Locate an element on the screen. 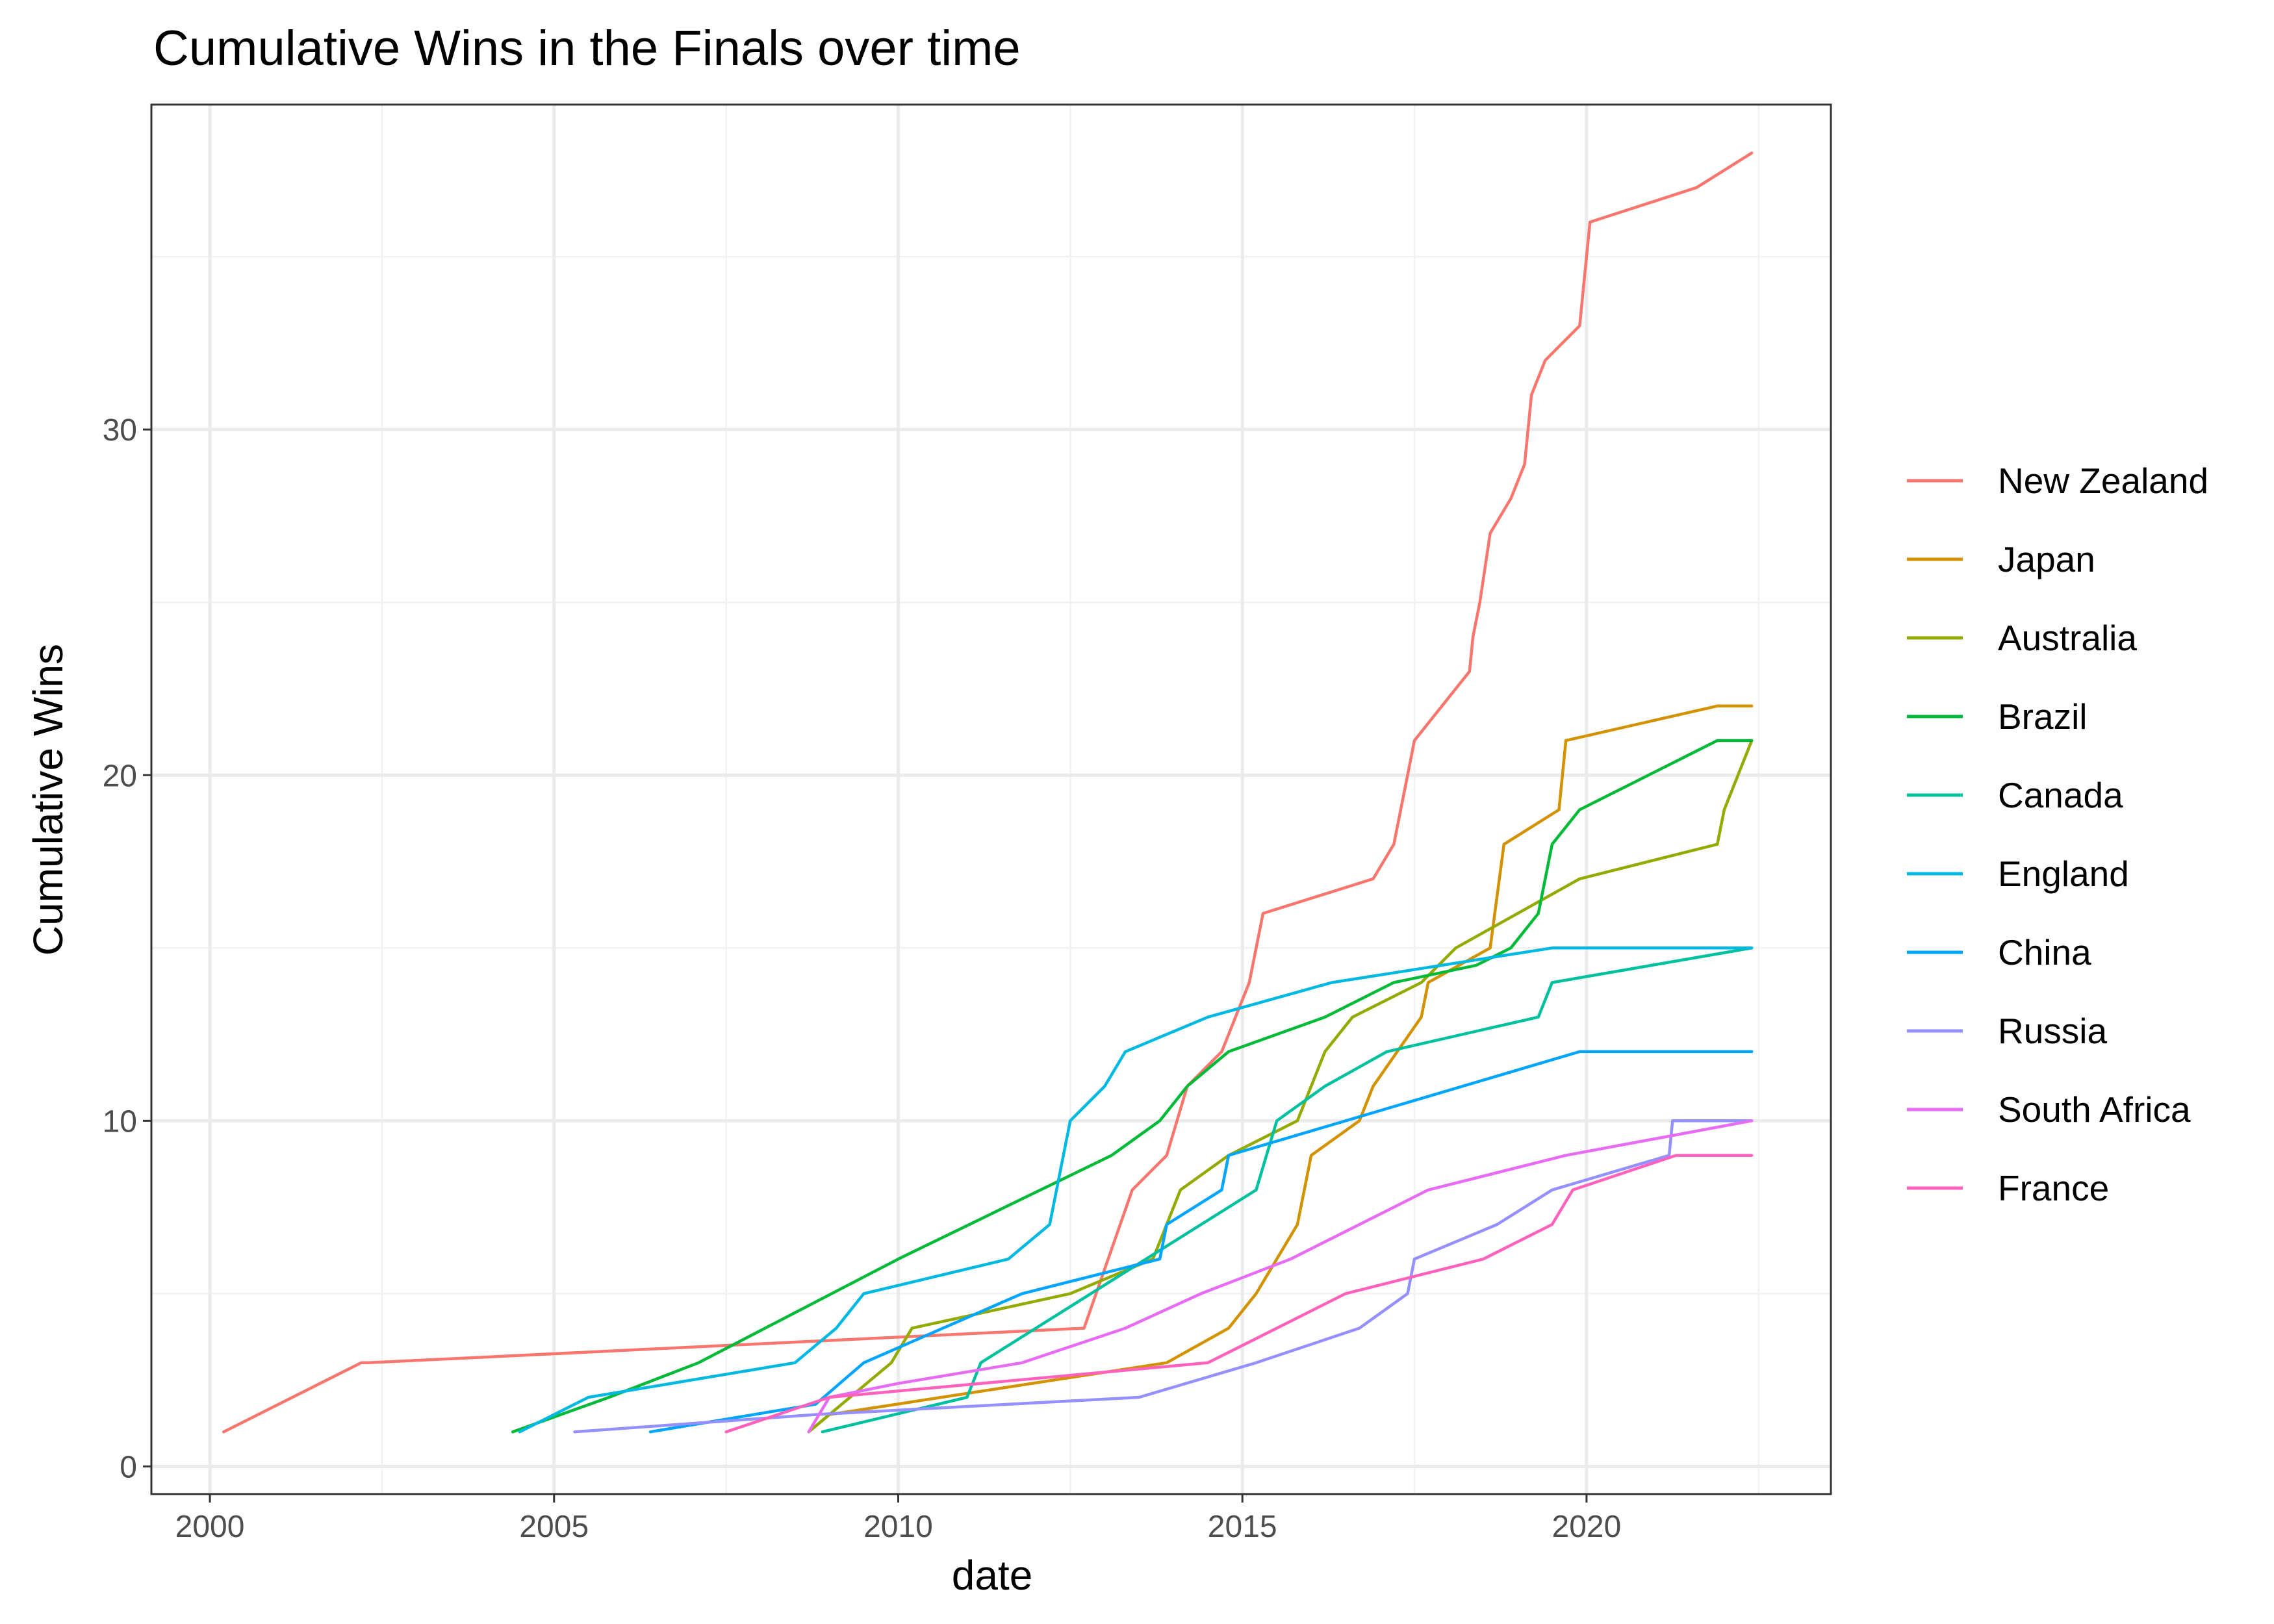  legend-label-south-africa: South Africa is located at coordinates (2094, 1109).